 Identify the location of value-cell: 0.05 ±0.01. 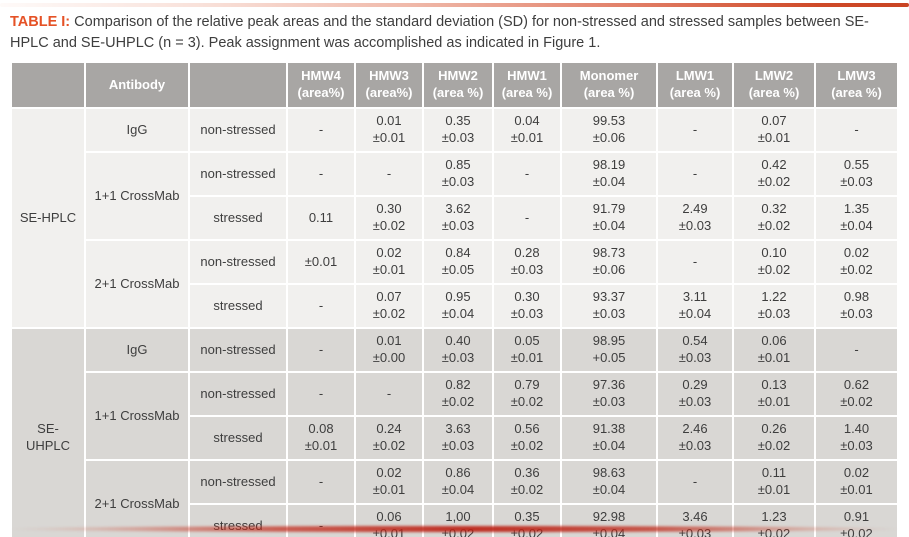
(527, 350).